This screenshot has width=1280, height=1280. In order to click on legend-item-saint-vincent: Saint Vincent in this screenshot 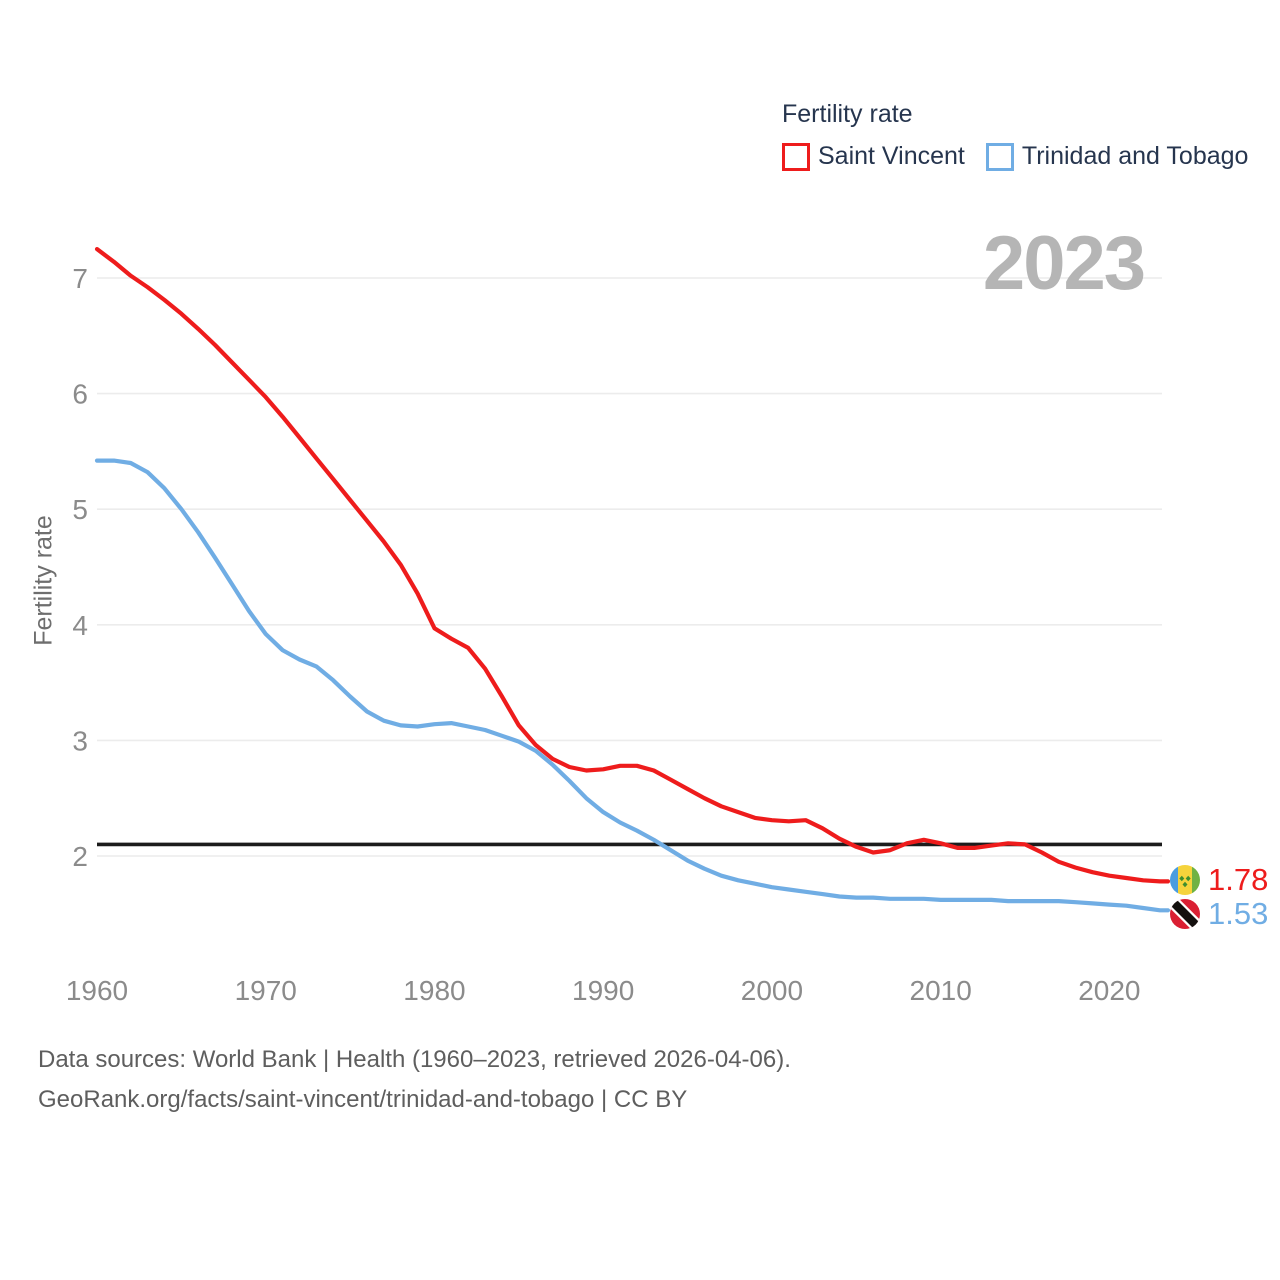, I will do `click(873, 156)`.